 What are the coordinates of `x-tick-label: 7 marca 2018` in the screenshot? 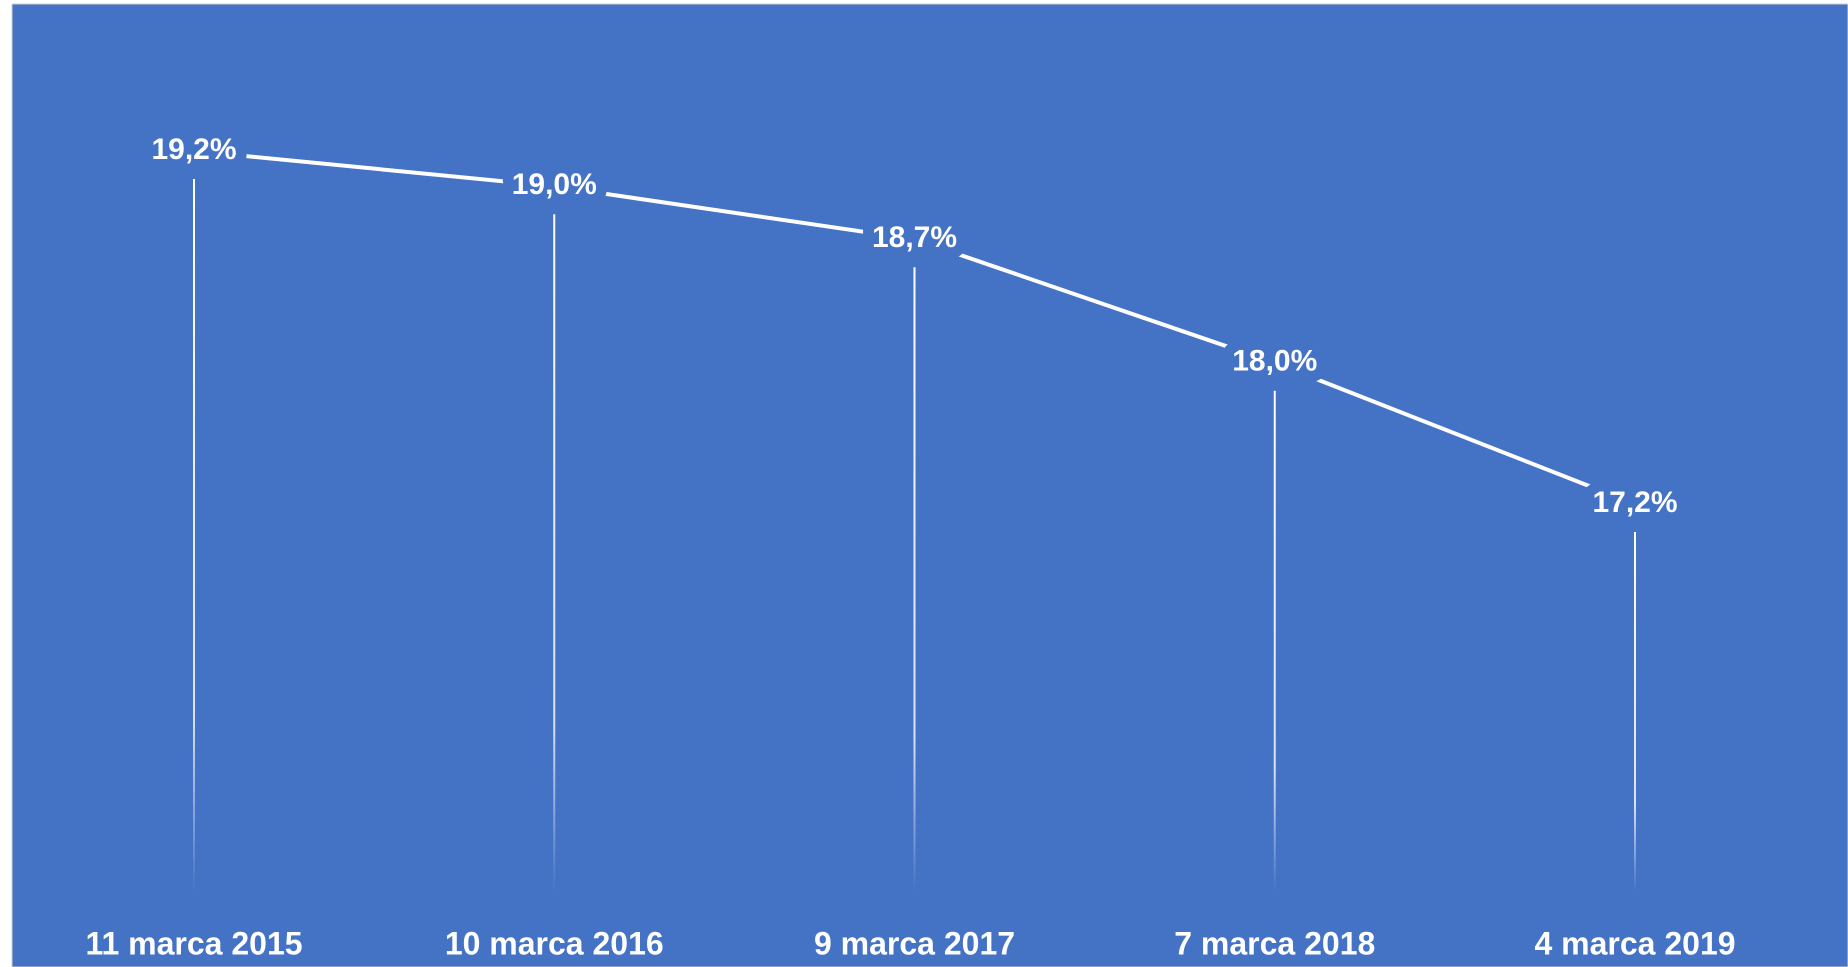 It's located at (1274, 943).